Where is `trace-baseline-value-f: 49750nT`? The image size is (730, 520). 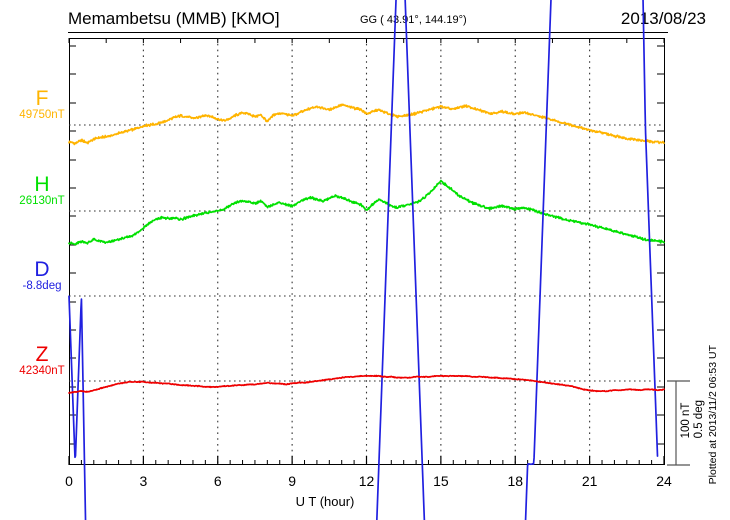
trace-baseline-value-f: 49750nT is located at coordinates (42, 115).